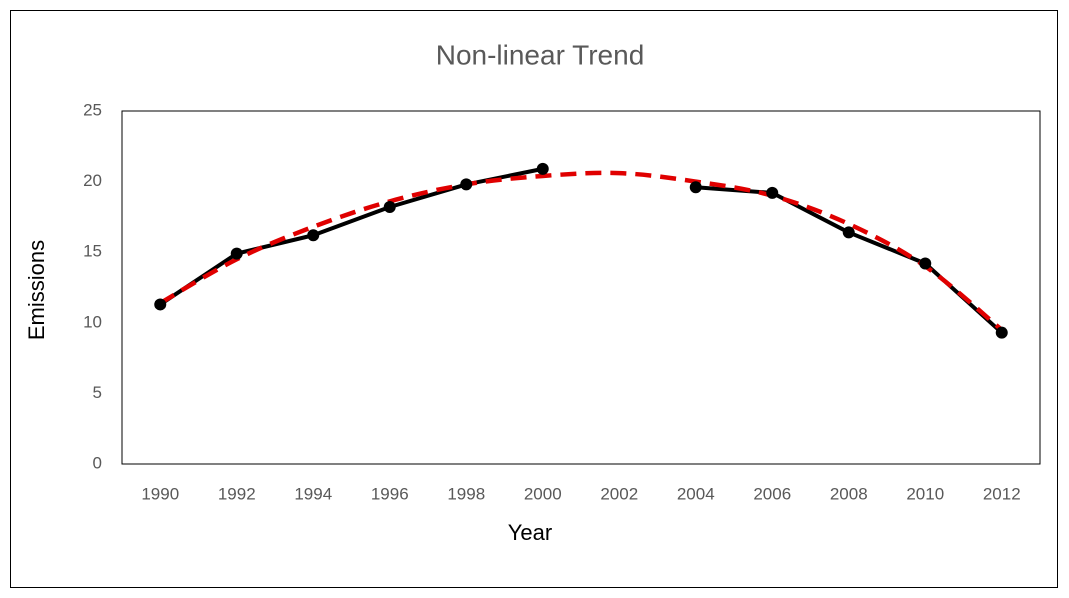 Image resolution: width=1069 pixels, height=598 pixels. I want to click on x-tick-label: 2006, so click(772, 493).